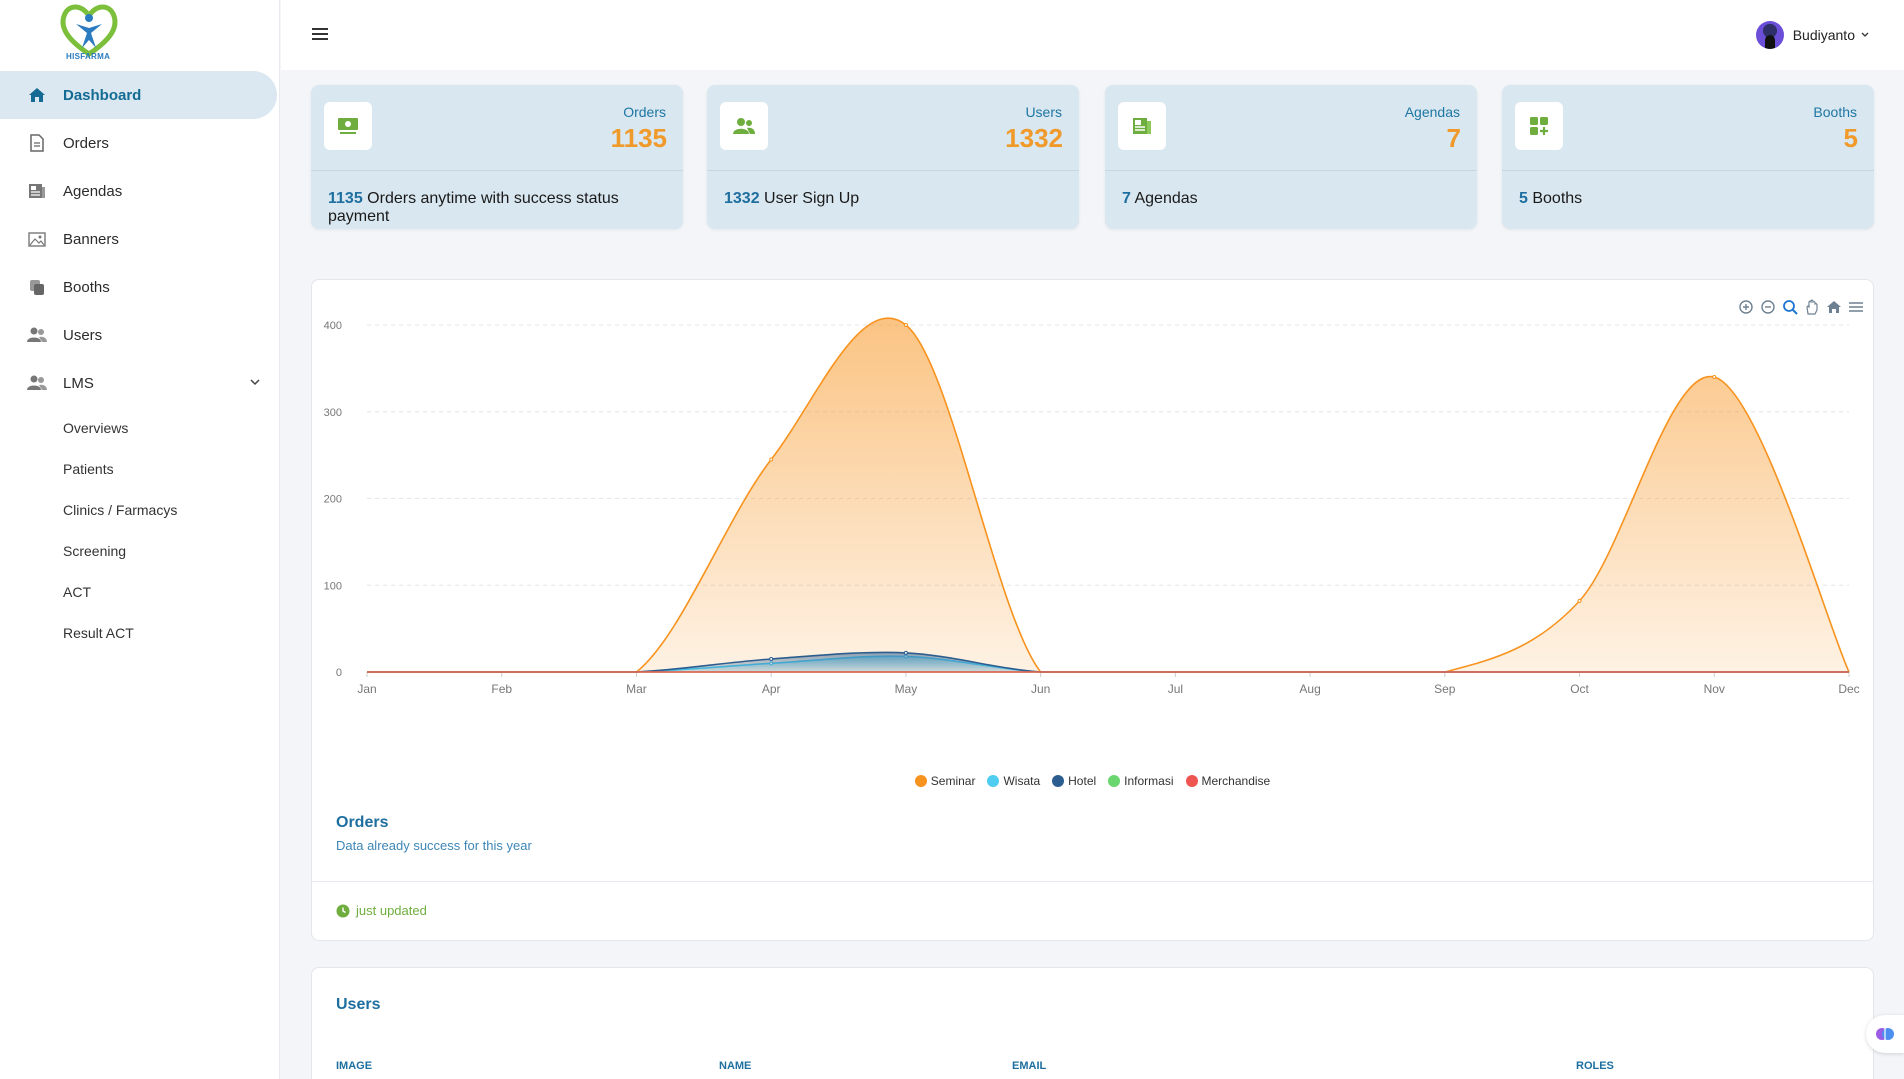 The image size is (1904, 1079). Describe the element at coordinates (1043, 112) in the screenshot. I see `stat-label: Users` at that location.